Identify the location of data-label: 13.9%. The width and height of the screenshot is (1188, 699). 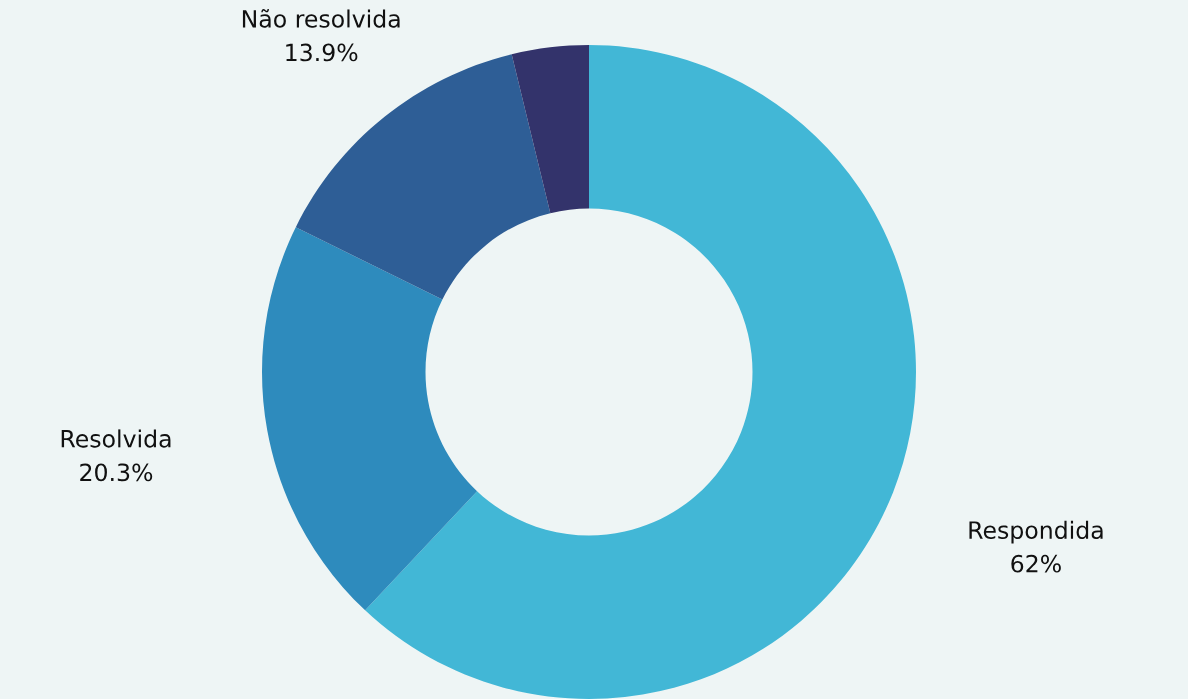
(322, 52).